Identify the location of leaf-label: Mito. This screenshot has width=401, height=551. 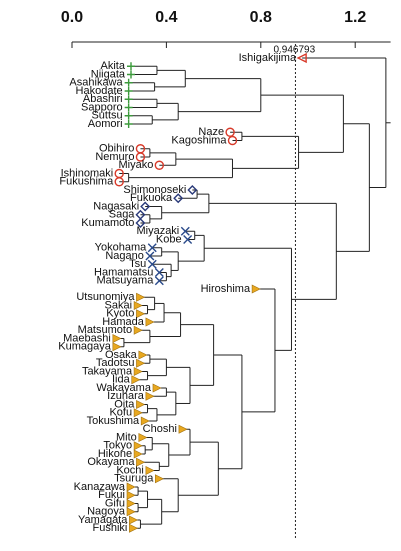
(126, 437).